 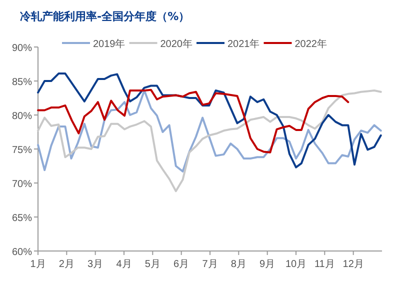 I want to click on x-tick-label: 4月, so click(x=124, y=264).